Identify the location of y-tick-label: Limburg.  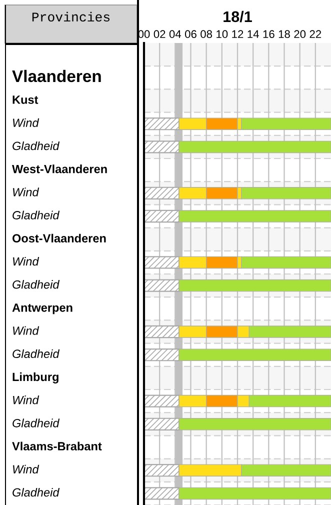
(35, 378).